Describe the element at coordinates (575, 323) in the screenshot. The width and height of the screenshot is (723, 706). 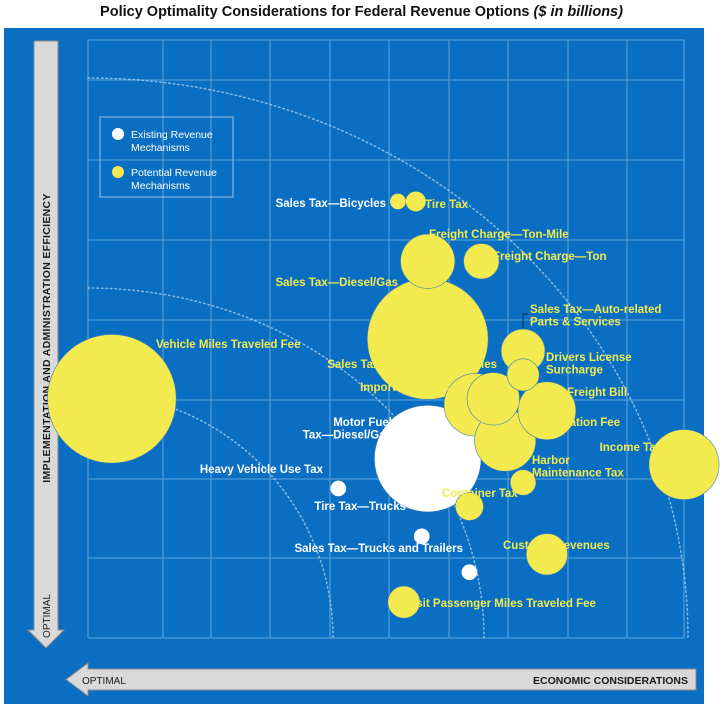
I see `label-line: Parts & Services` at that location.